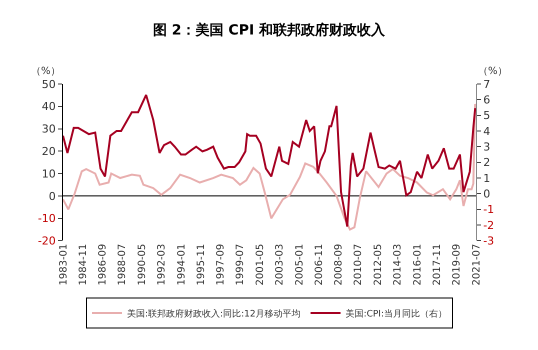 The height and width of the screenshot is (350, 538). What do you see at coordinates (280, 265) in the screenshot?
I see `x-tick-label: 2003-03` at bounding box center [280, 265].